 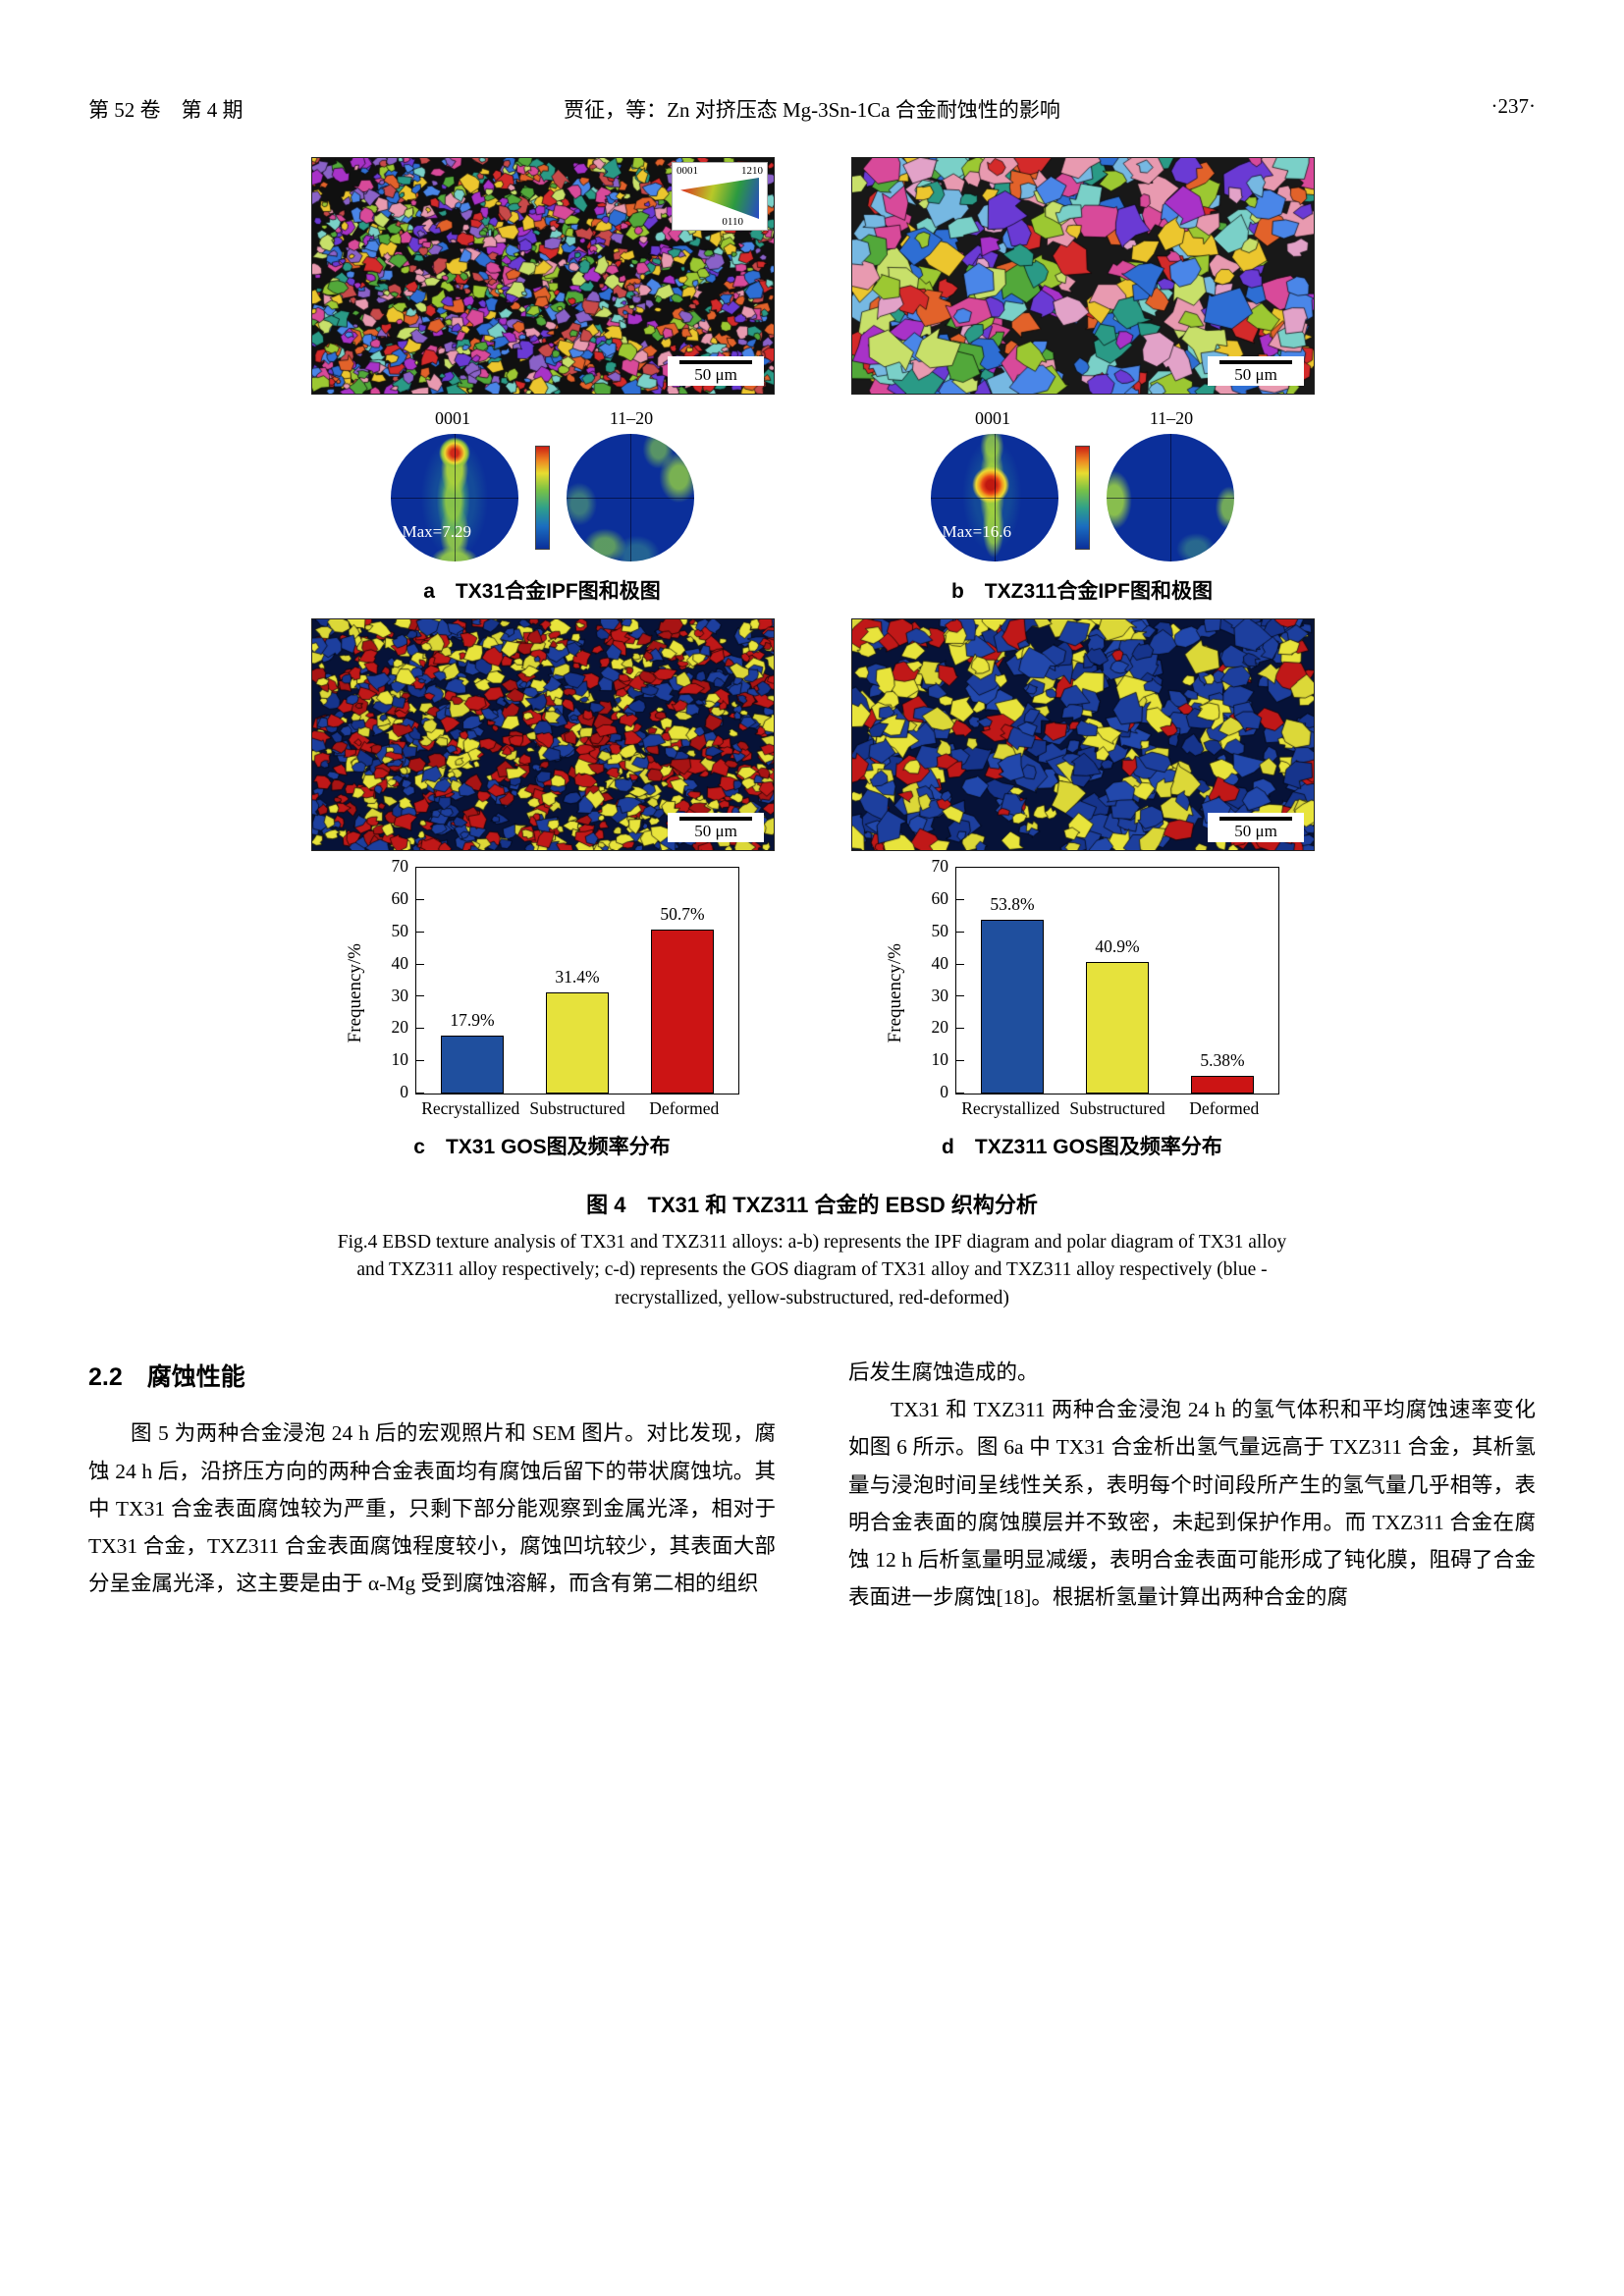 What do you see at coordinates (1117, 1028) in the screenshot?
I see `bar-substructured` at bounding box center [1117, 1028].